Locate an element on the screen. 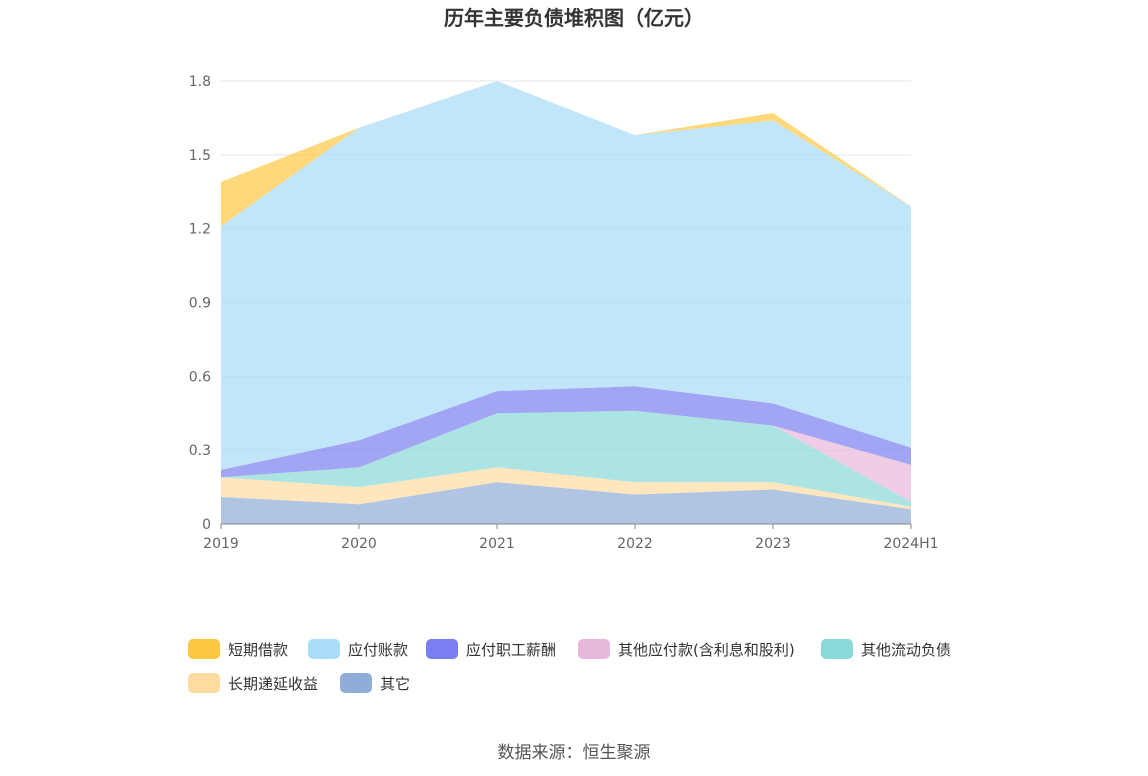 The width and height of the screenshot is (1148, 776). x-tick-label: 2020 is located at coordinates (359, 544).